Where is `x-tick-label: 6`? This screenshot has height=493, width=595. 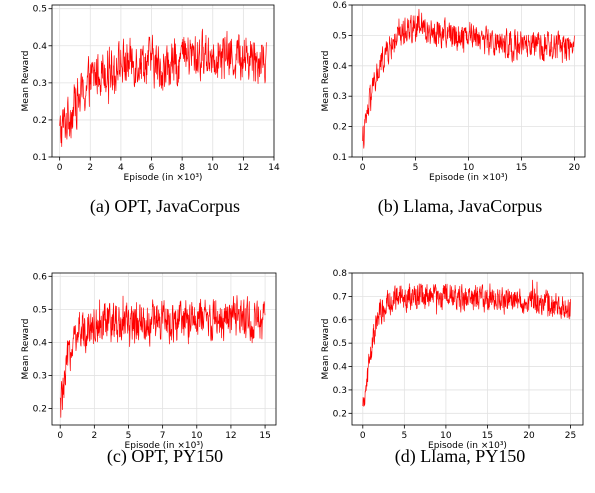 x-tick-label: 6 is located at coordinates (152, 168).